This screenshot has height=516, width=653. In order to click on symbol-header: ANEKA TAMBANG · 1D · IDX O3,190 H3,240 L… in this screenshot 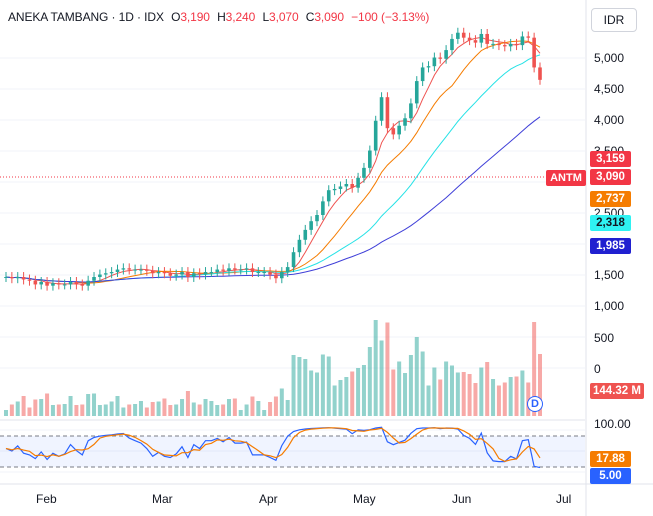, I will do `click(220, 17)`.